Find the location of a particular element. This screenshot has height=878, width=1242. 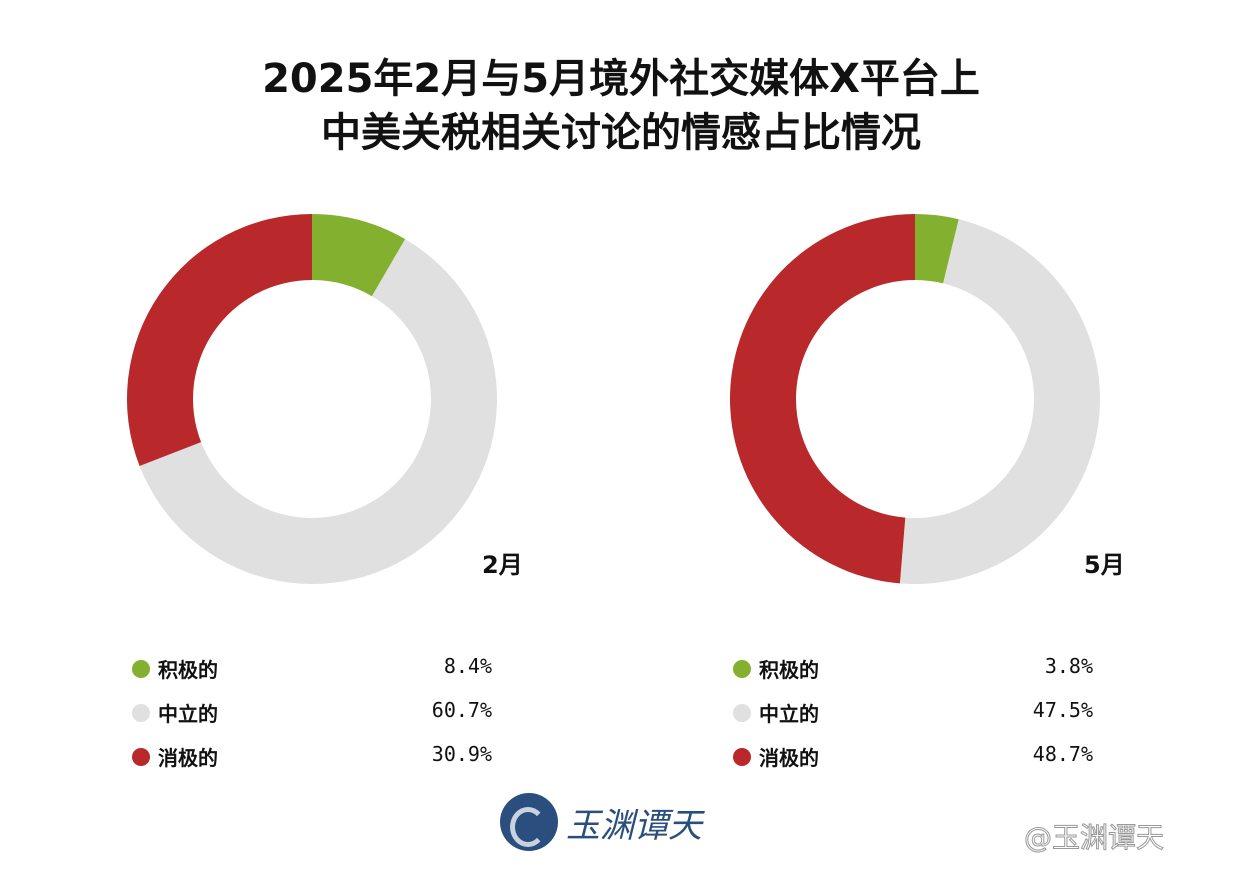

legend-item-neutral: 中立的 47.5% is located at coordinates (913, 716).